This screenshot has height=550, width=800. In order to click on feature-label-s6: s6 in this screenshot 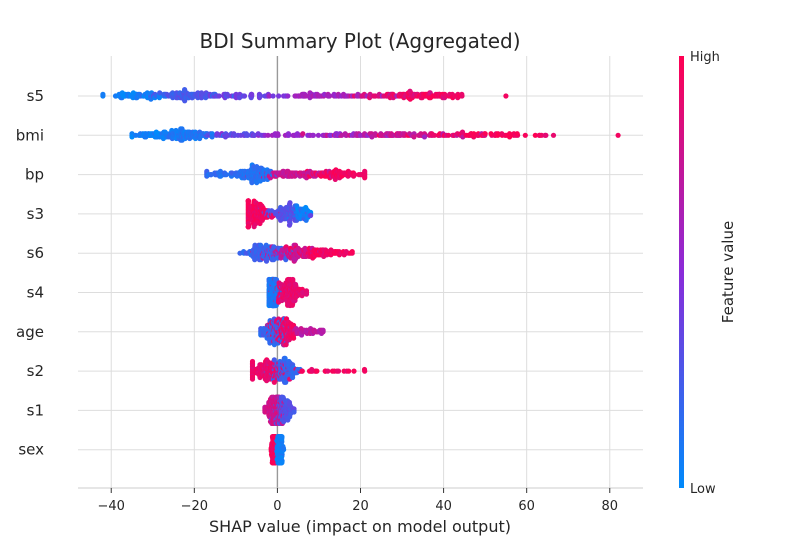, I will do `click(35, 253)`.